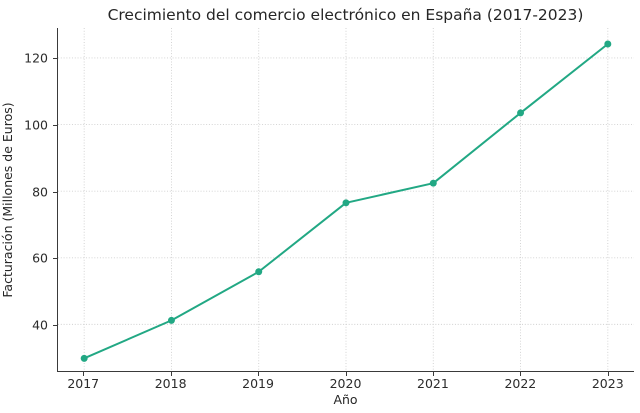 The width and height of the screenshot is (640, 413). Describe the element at coordinates (607, 383) in the screenshot. I see `x-tick-label-2023: 2023` at that location.